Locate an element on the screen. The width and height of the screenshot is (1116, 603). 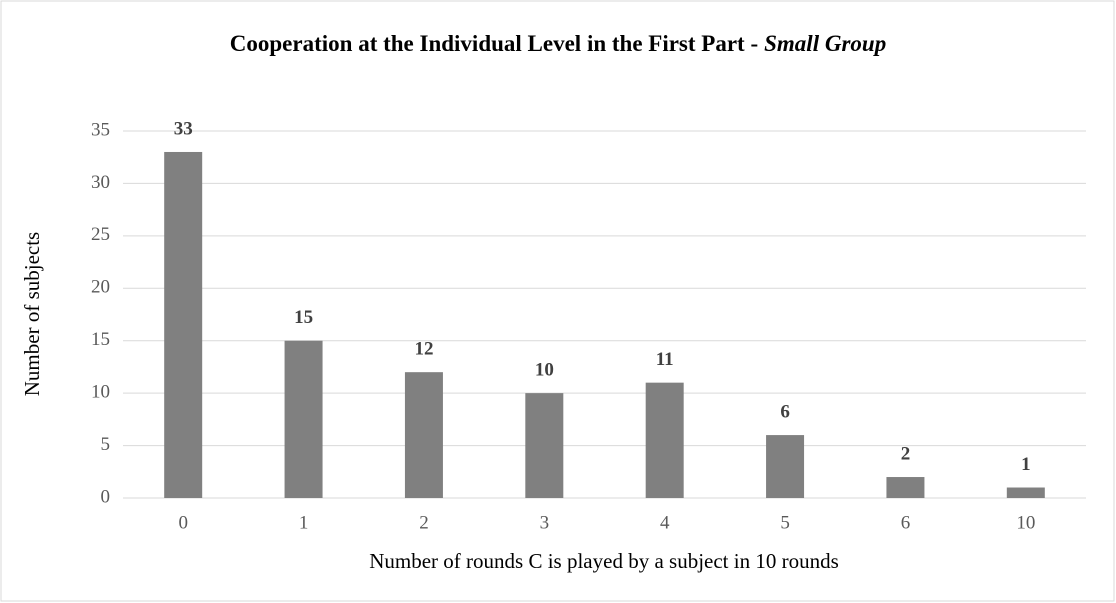
x-tick-label: 4 is located at coordinates (665, 522).